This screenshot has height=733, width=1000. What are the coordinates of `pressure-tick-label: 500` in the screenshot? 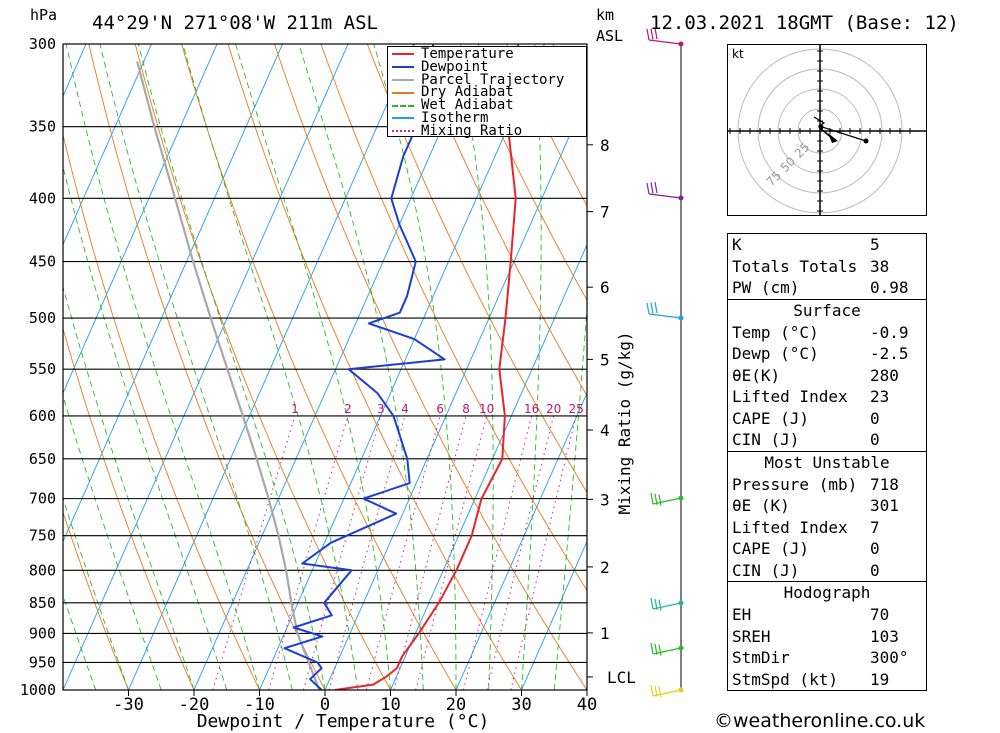 It's located at (42, 318).